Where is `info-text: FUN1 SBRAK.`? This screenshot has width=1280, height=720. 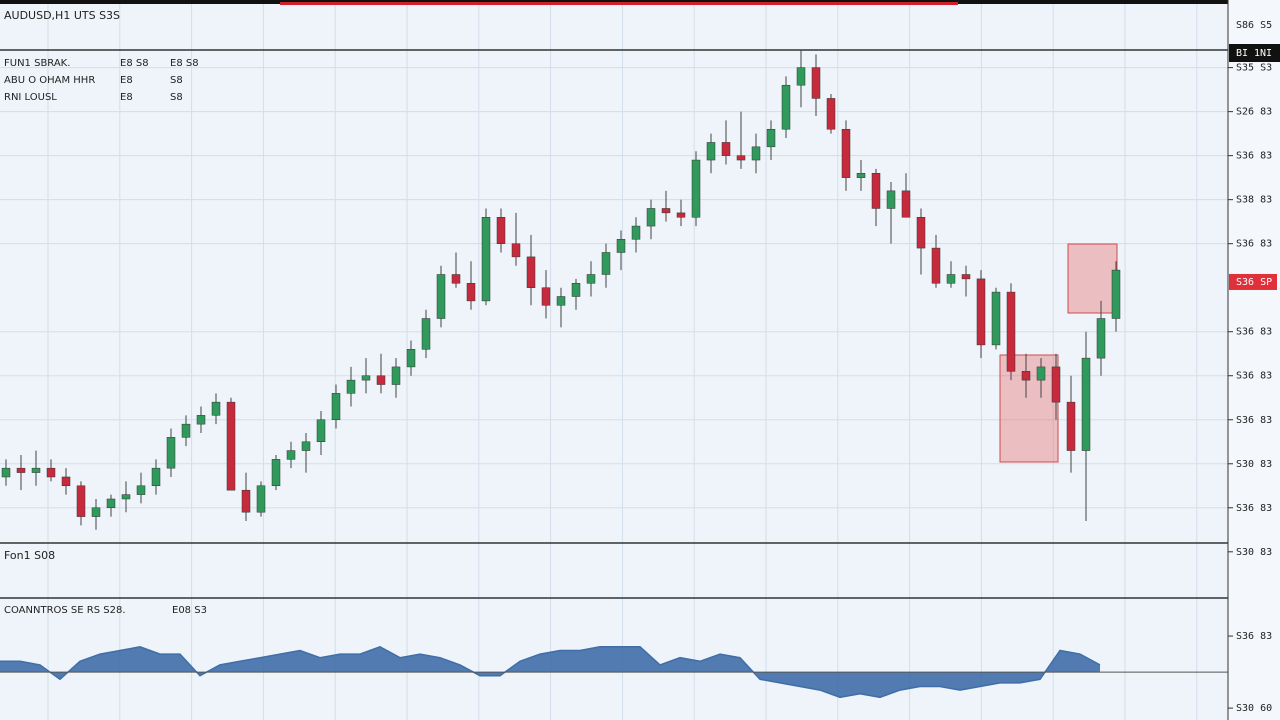 info-text: FUN1 SBRAK. is located at coordinates (37, 63).